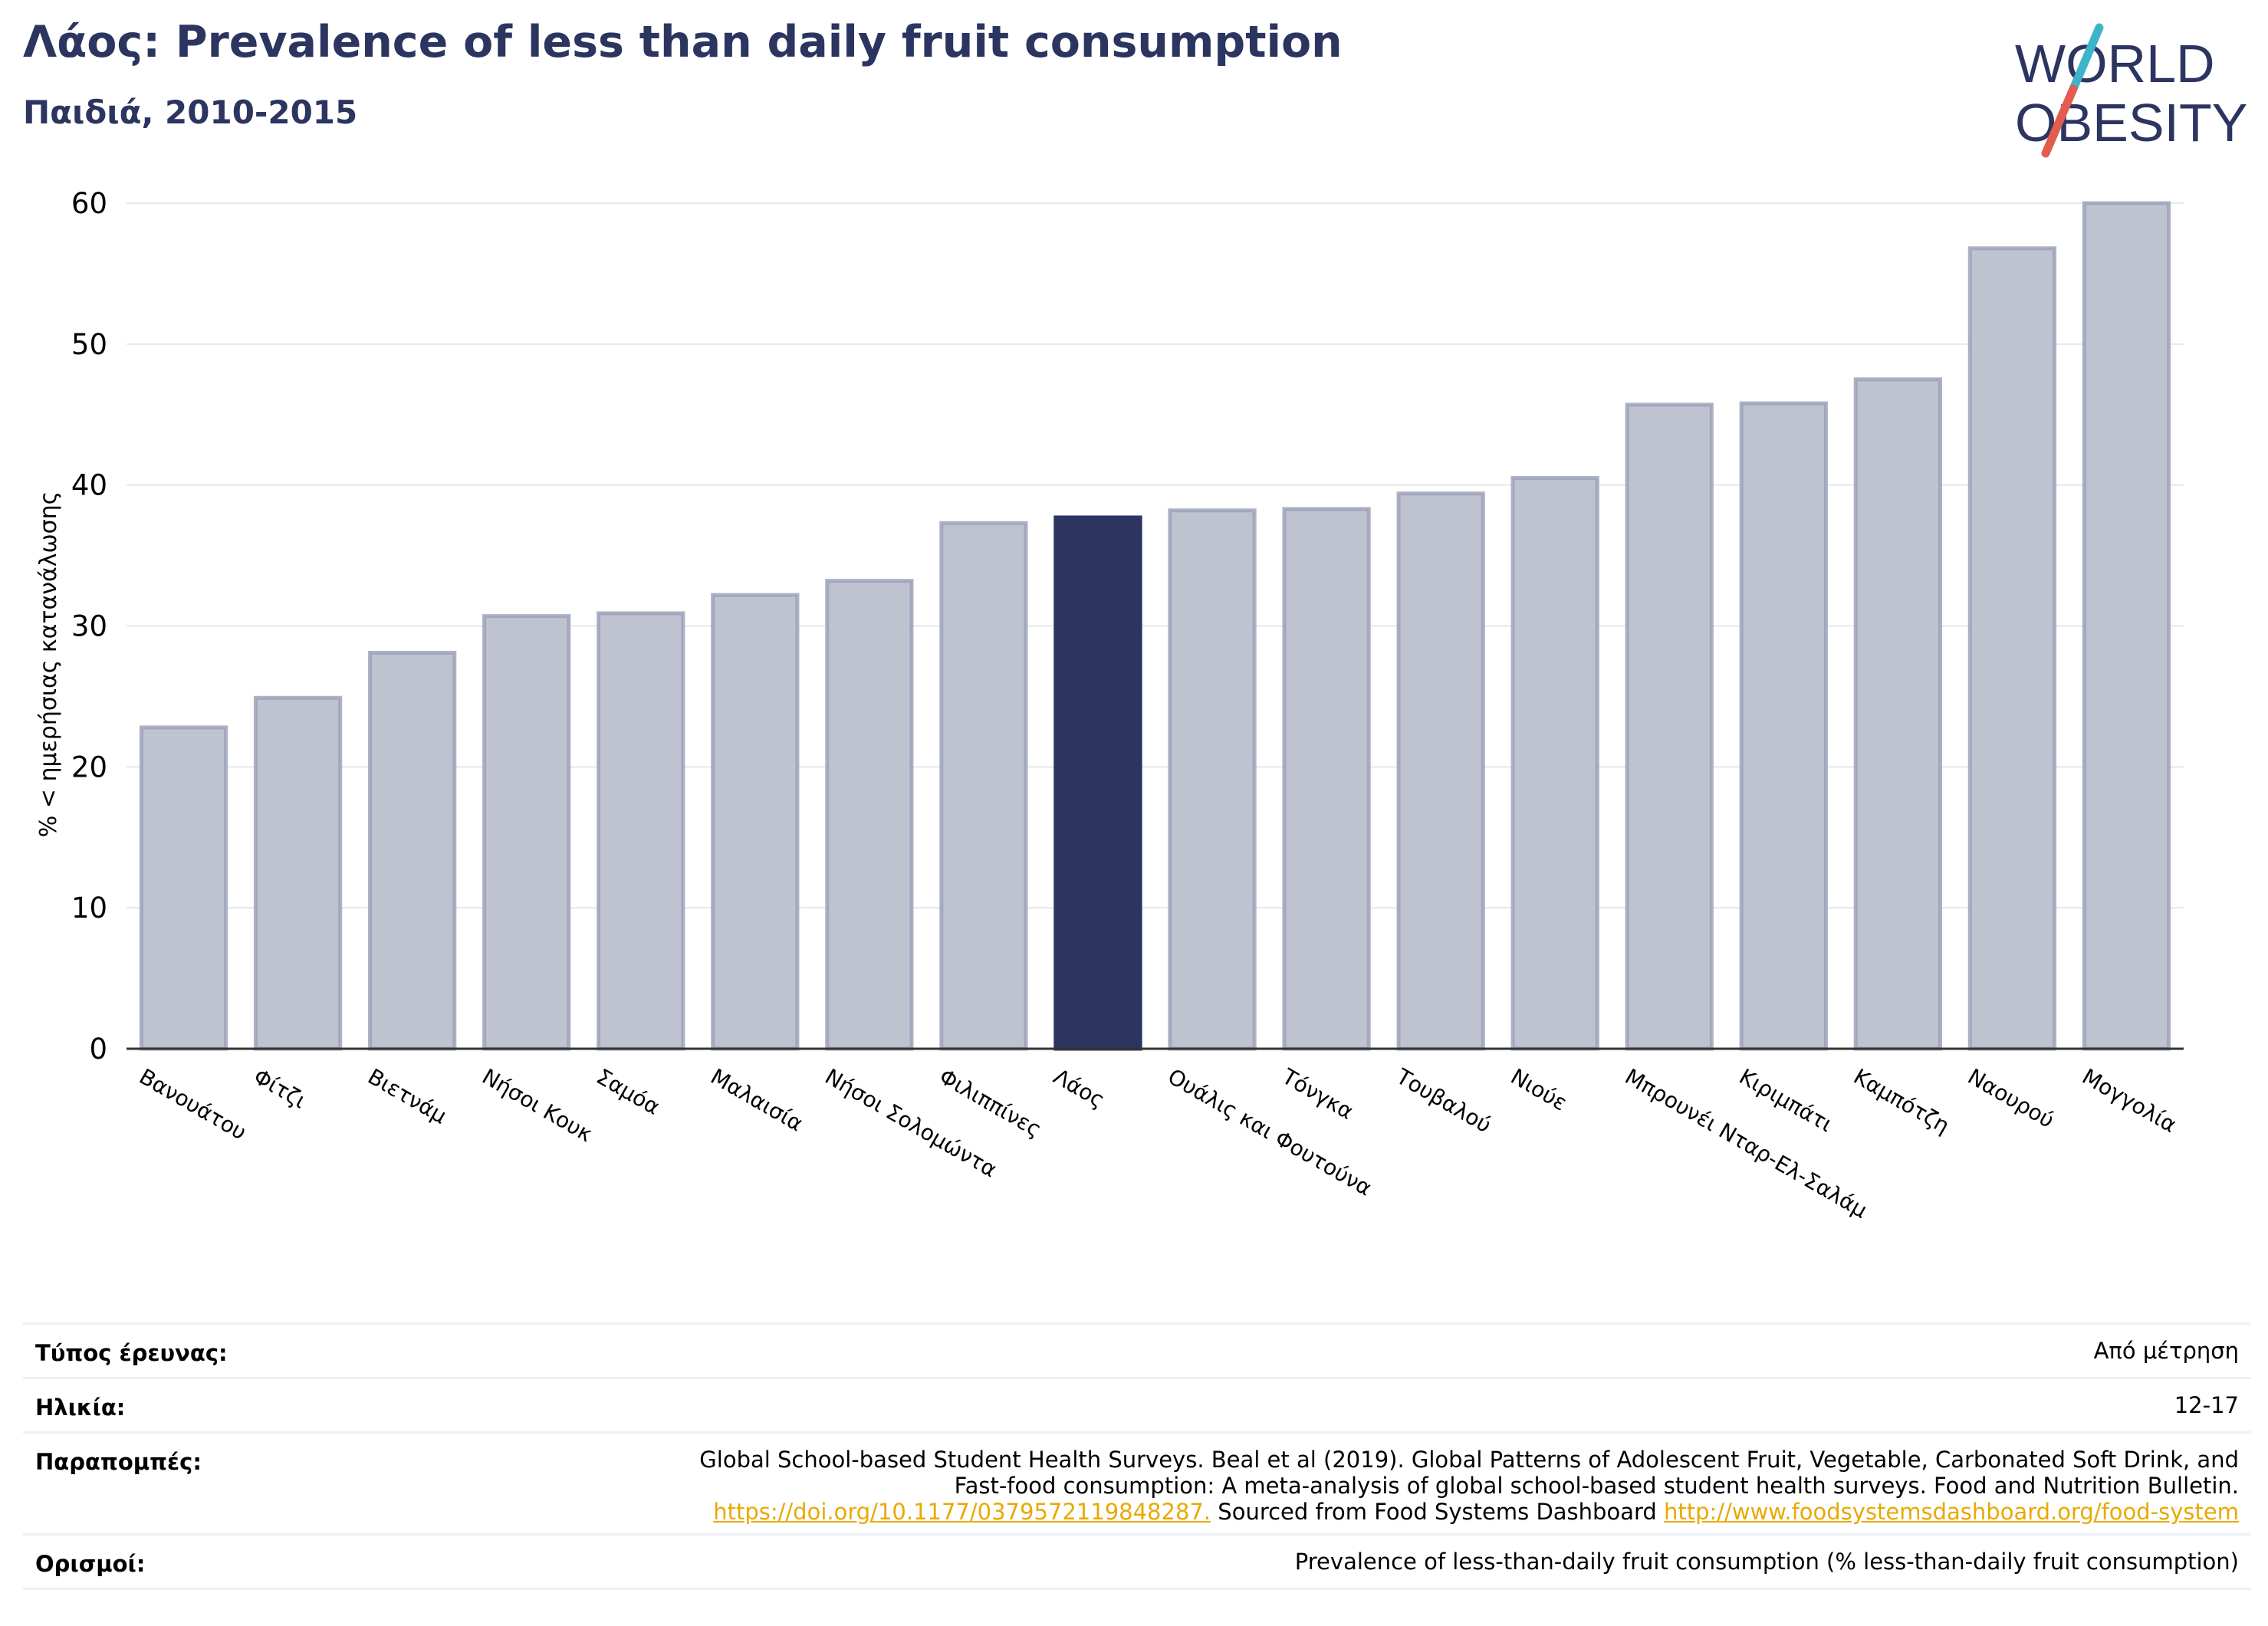 The image size is (2268, 1626). Describe the element at coordinates (2166, 1351) in the screenshot. I see `survey-type-value: Από μέτρηση` at that location.